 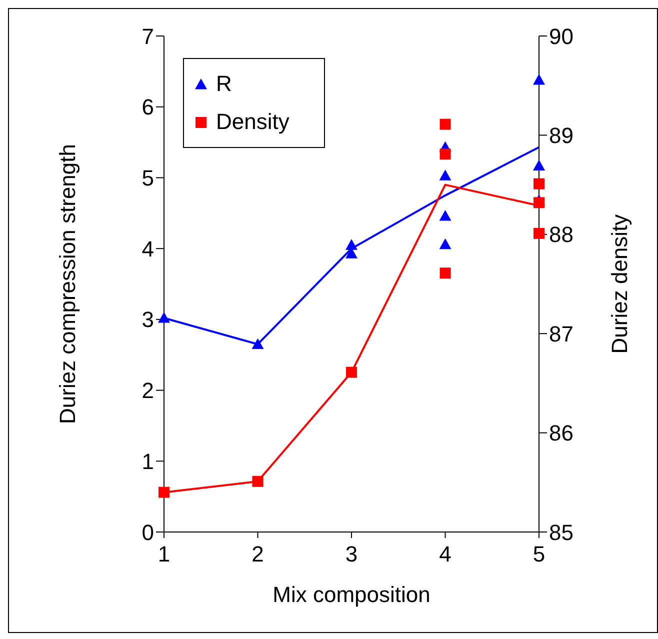 What do you see at coordinates (224, 84) in the screenshot?
I see `legend-label: R` at bounding box center [224, 84].